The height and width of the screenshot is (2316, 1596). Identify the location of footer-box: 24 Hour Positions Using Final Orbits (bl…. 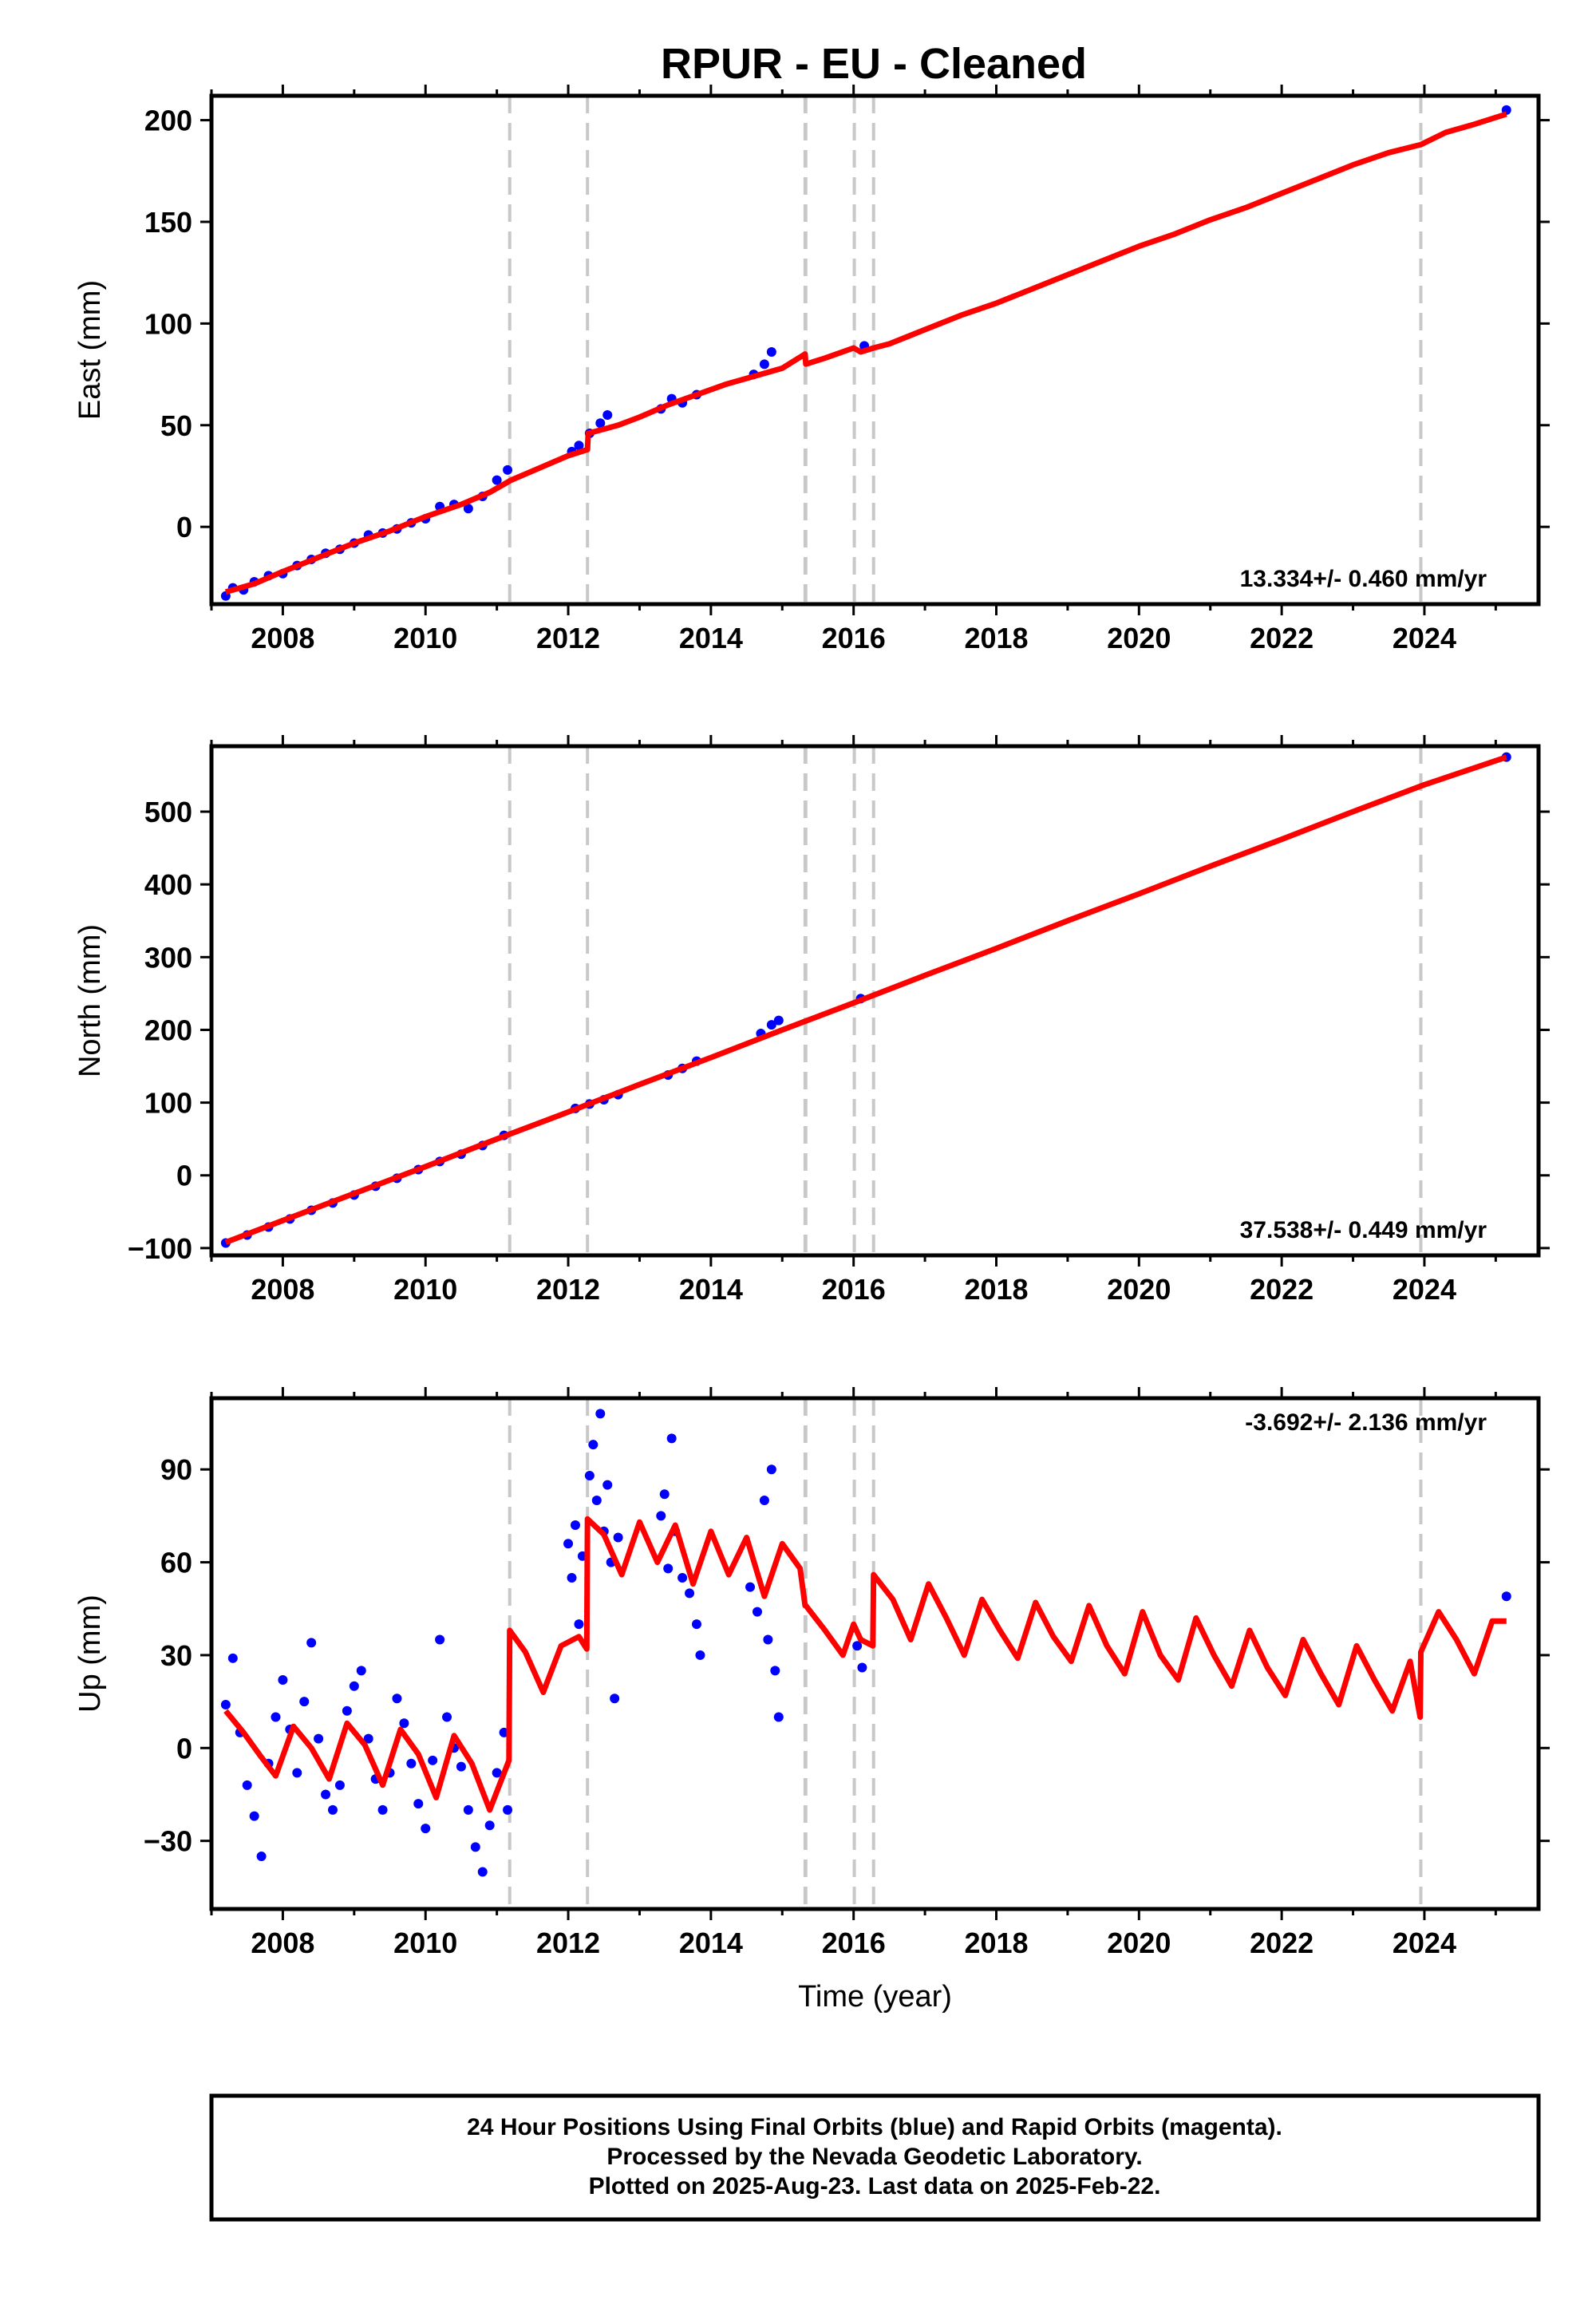
(875, 2157).